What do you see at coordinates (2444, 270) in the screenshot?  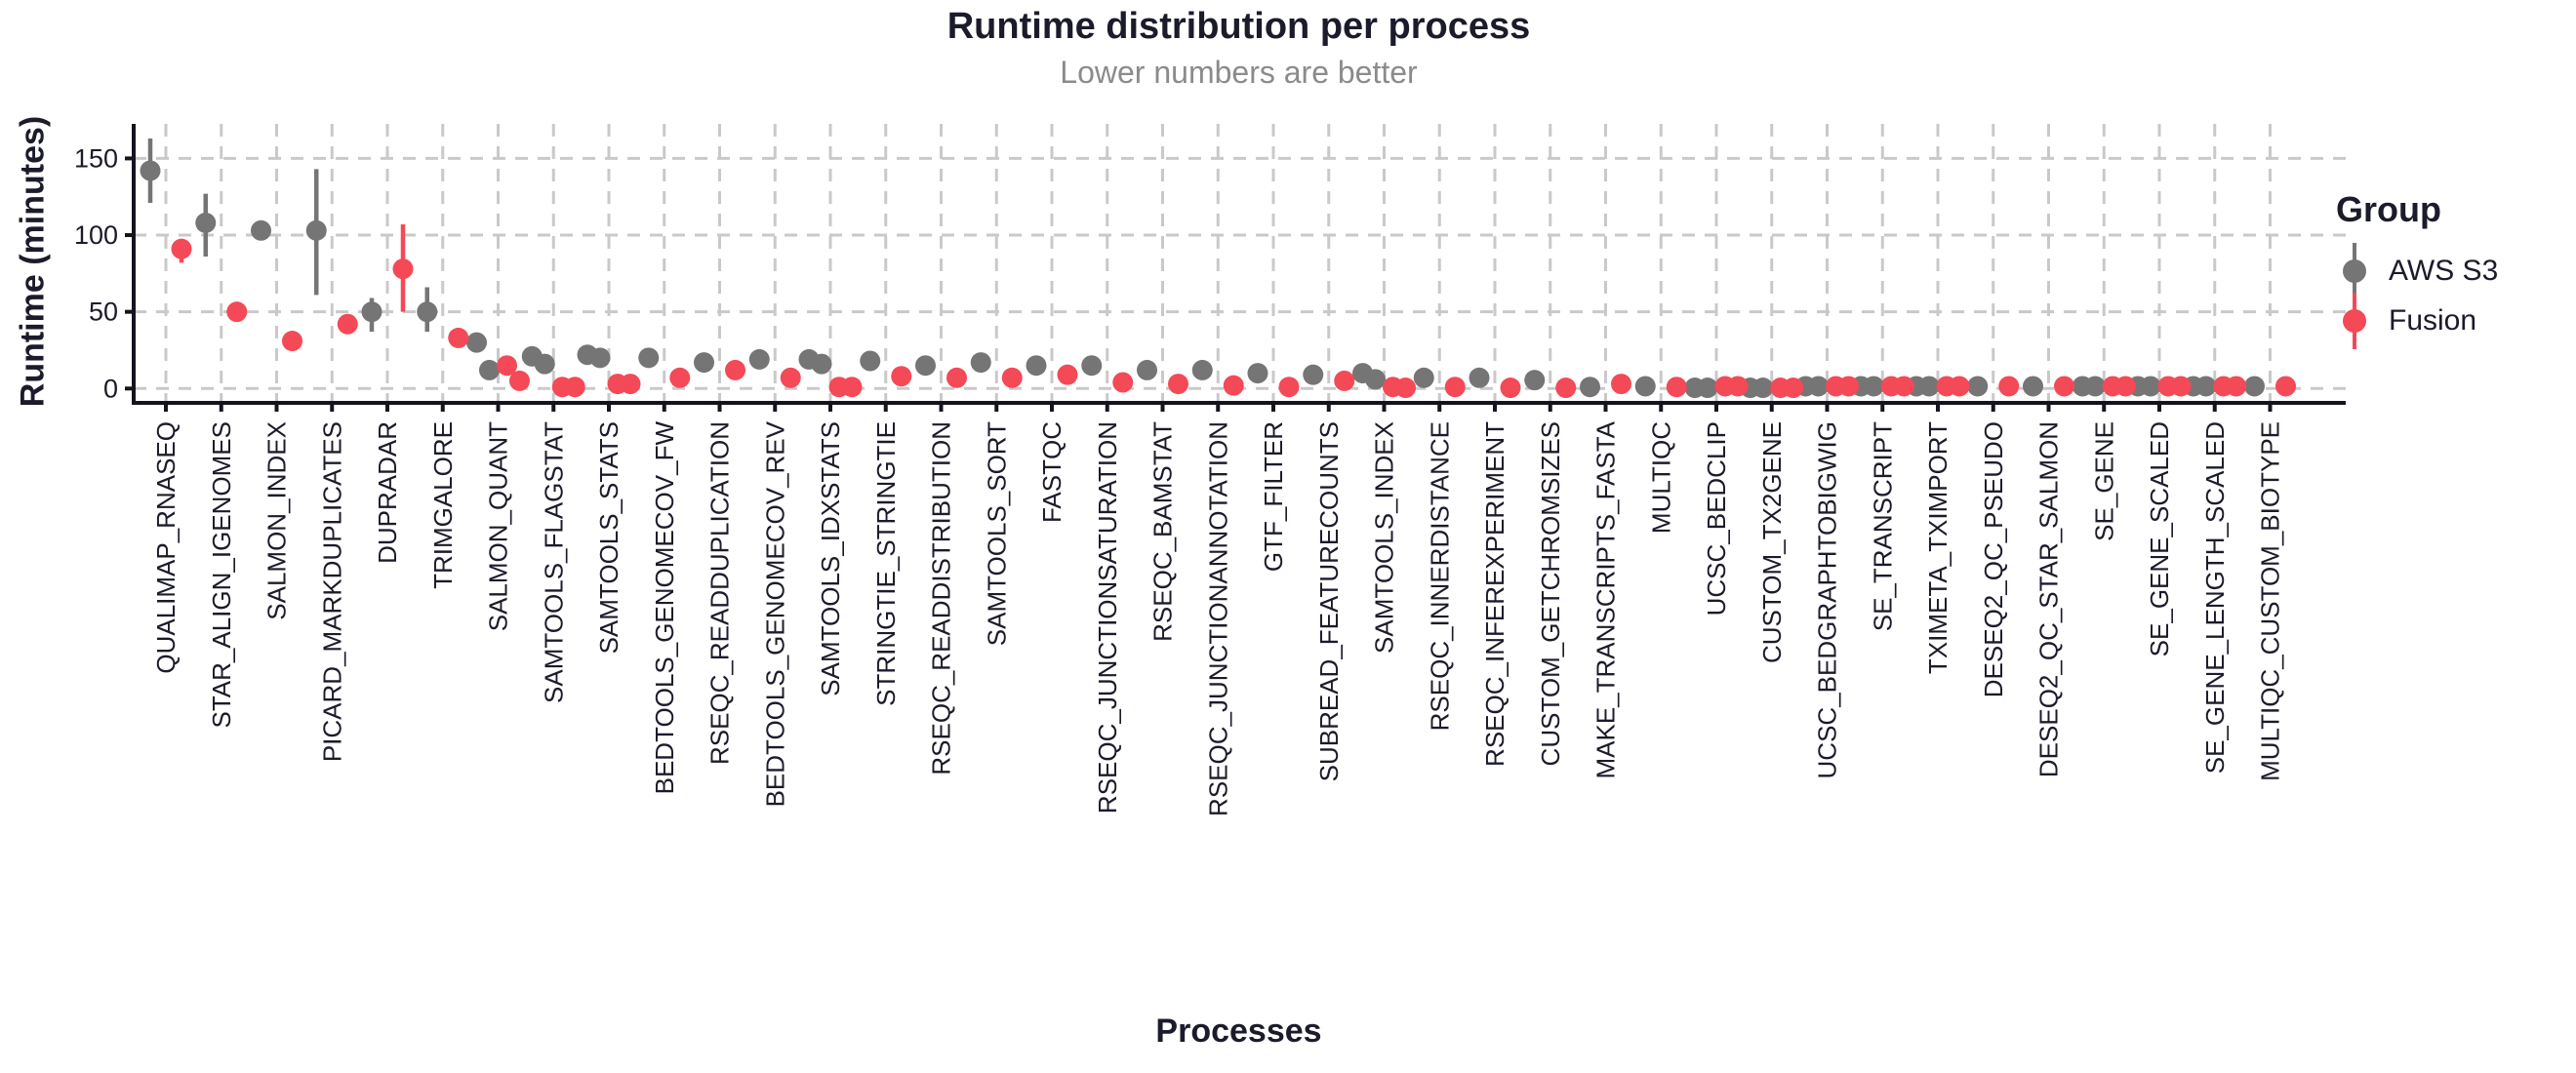 I see `legend-item-label: AWS S3` at bounding box center [2444, 270].